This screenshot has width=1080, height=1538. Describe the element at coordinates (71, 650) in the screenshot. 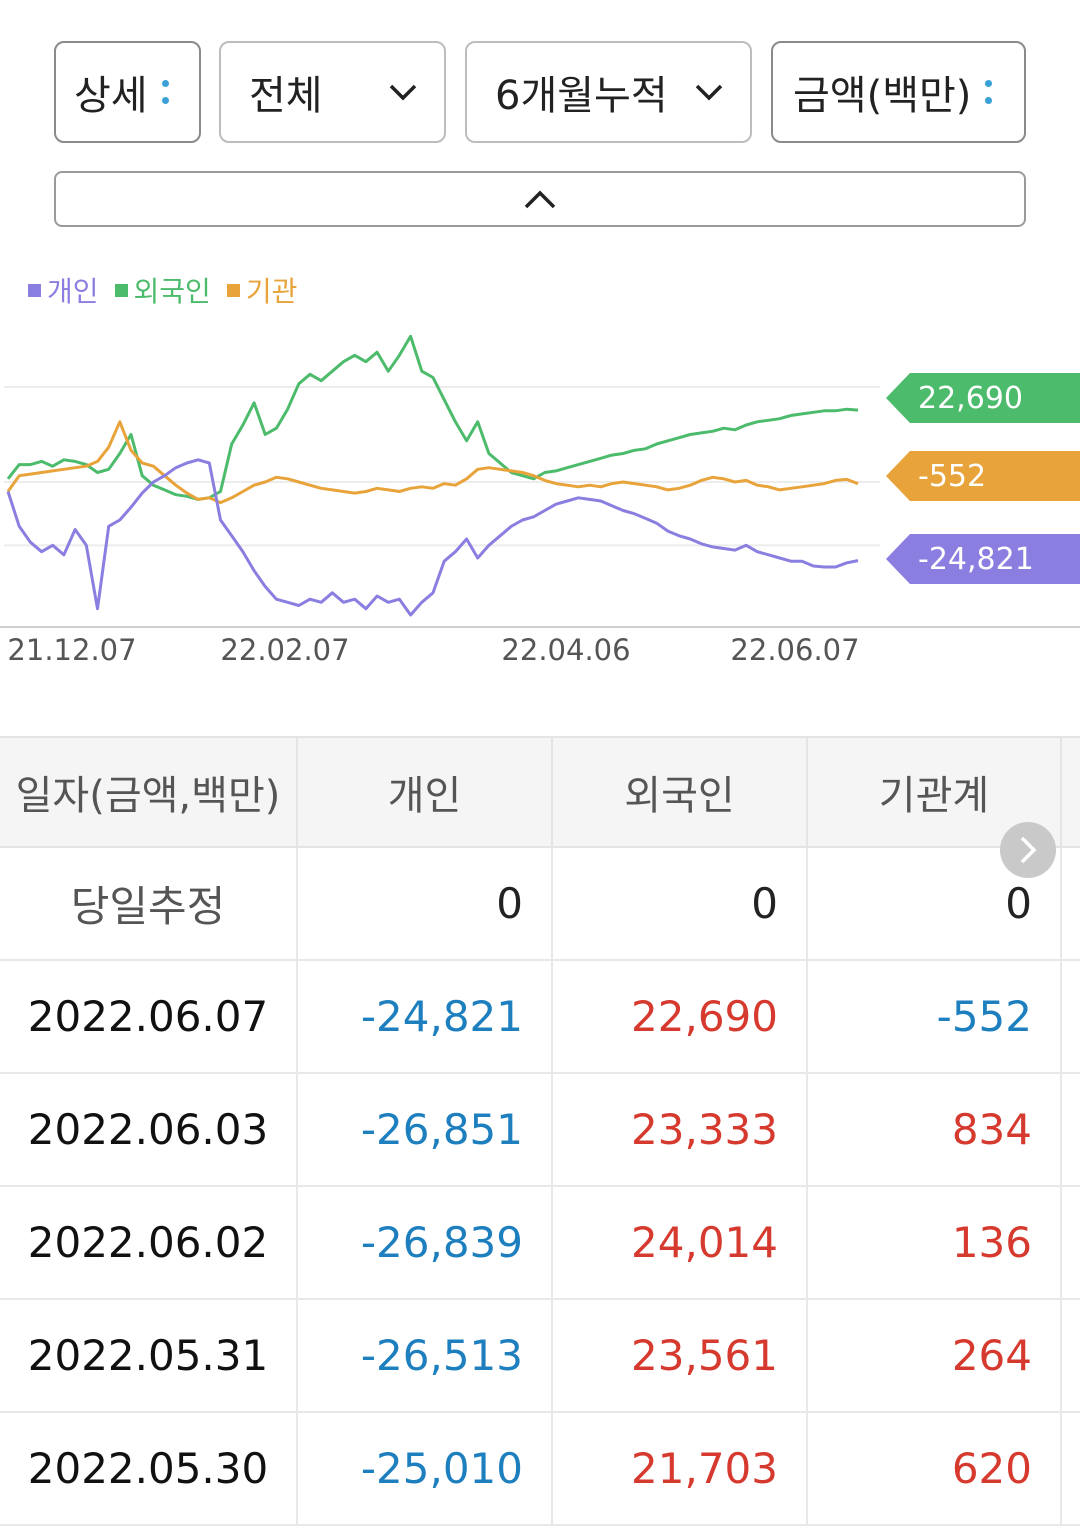

I see `x-tick-label: 21.12.07` at that location.